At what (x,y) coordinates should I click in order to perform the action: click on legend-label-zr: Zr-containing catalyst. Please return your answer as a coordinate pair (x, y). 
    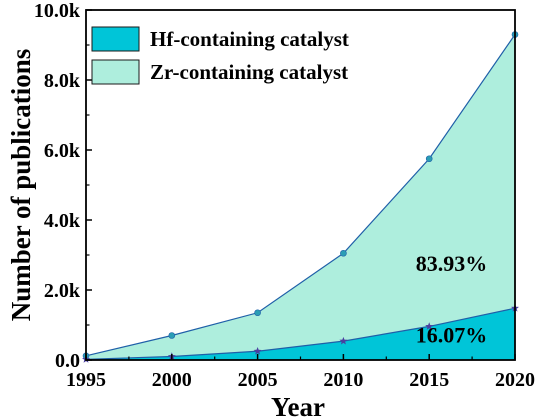
    Looking at the image, I should click on (249, 72).